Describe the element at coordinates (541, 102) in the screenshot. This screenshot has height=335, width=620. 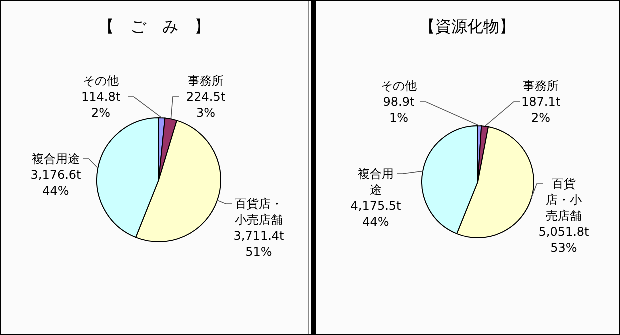
I see `data-label: 187.1t` at that location.